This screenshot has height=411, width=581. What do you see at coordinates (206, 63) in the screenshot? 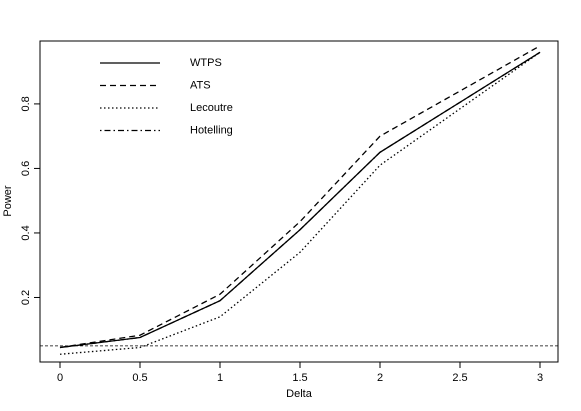
I see `legend-label: WTPS` at bounding box center [206, 63].